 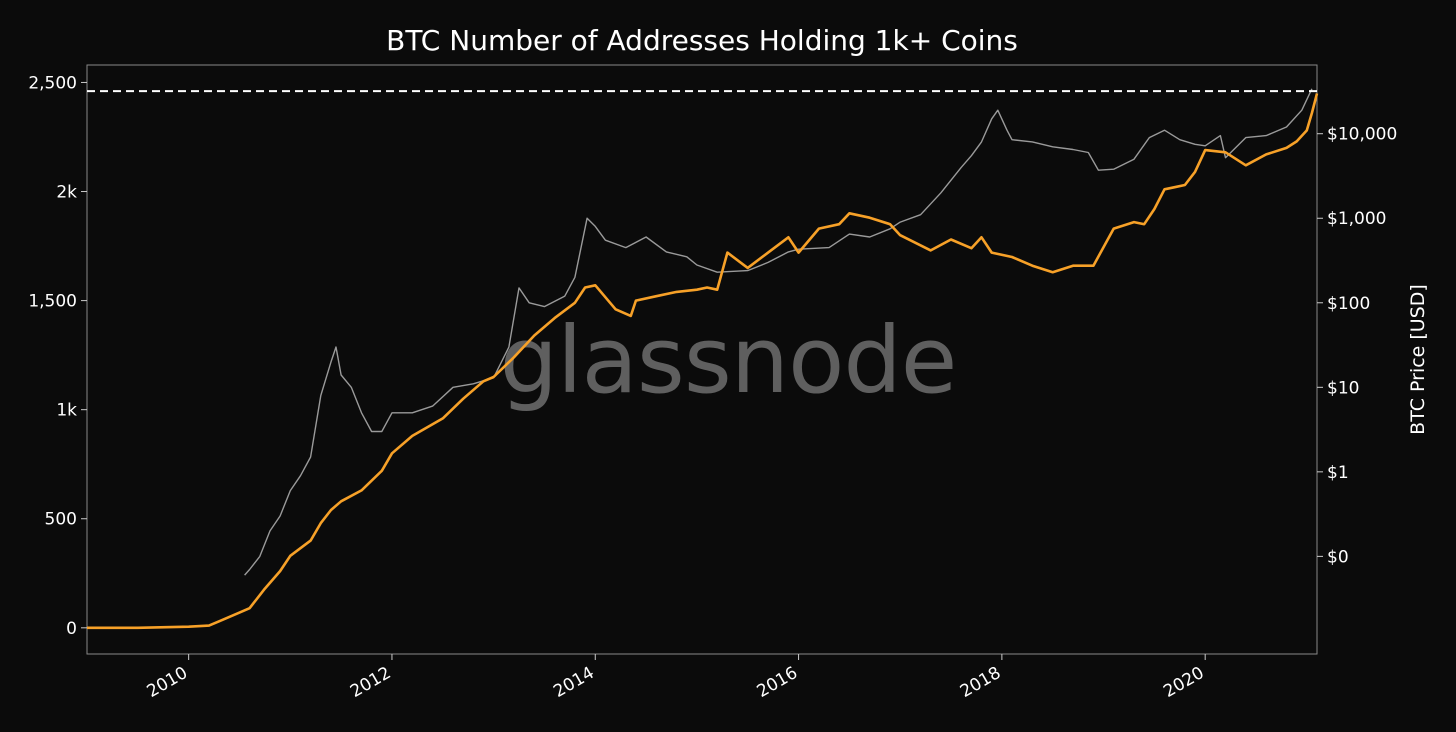 What do you see at coordinates (1356, 219) in the screenshot?
I see `right-tick-label: $1,000` at bounding box center [1356, 219].